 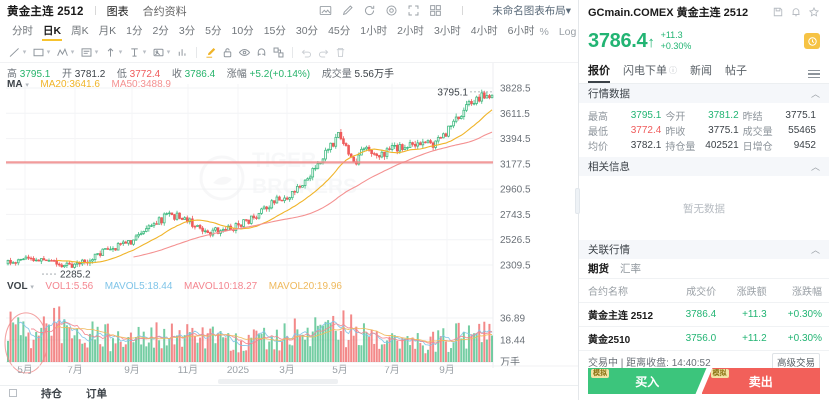 I want to click on eye-icon, so click(x=244, y=52).